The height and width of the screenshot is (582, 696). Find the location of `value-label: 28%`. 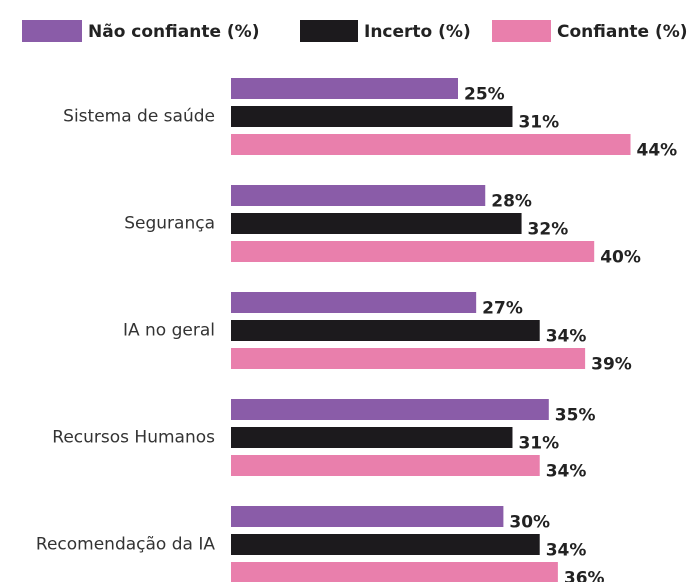

value-label: 28% is located at coordinates (511, 202).